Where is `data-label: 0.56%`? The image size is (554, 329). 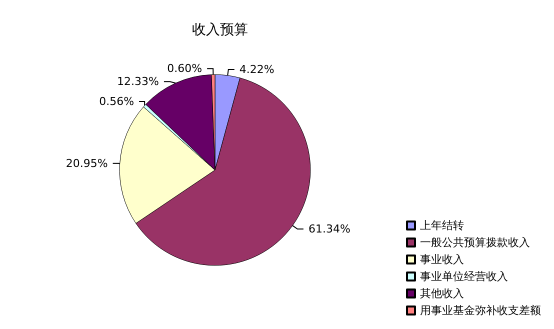 data-label: 0.56% is located at coordinates (116, 101).